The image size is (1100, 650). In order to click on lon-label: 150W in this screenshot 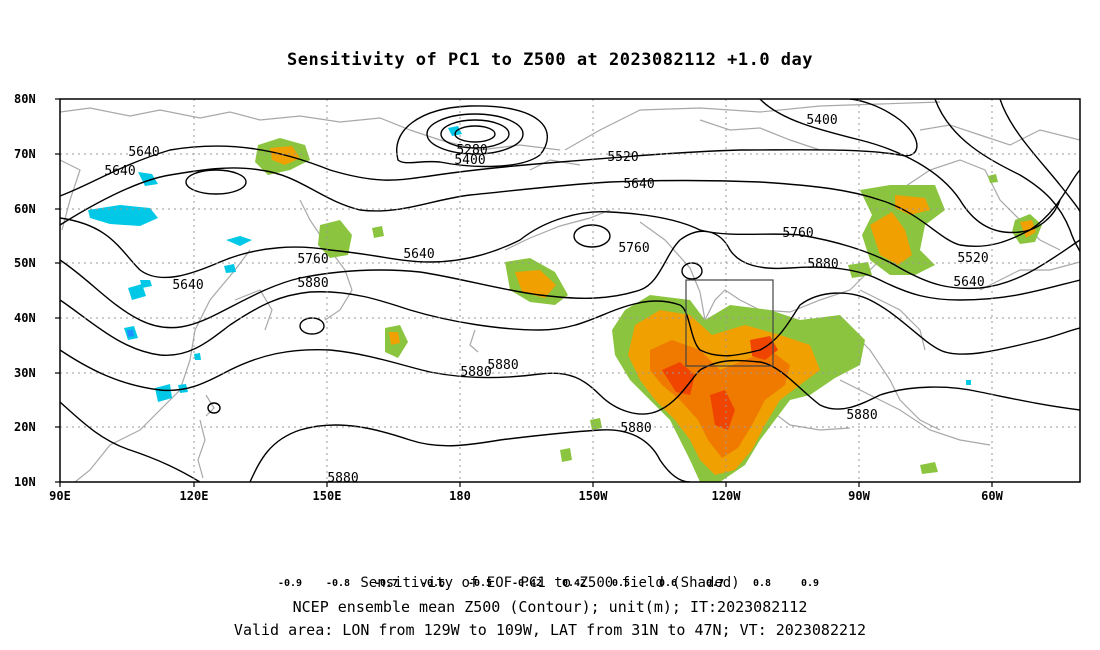, I will do `click(593, 496)`.